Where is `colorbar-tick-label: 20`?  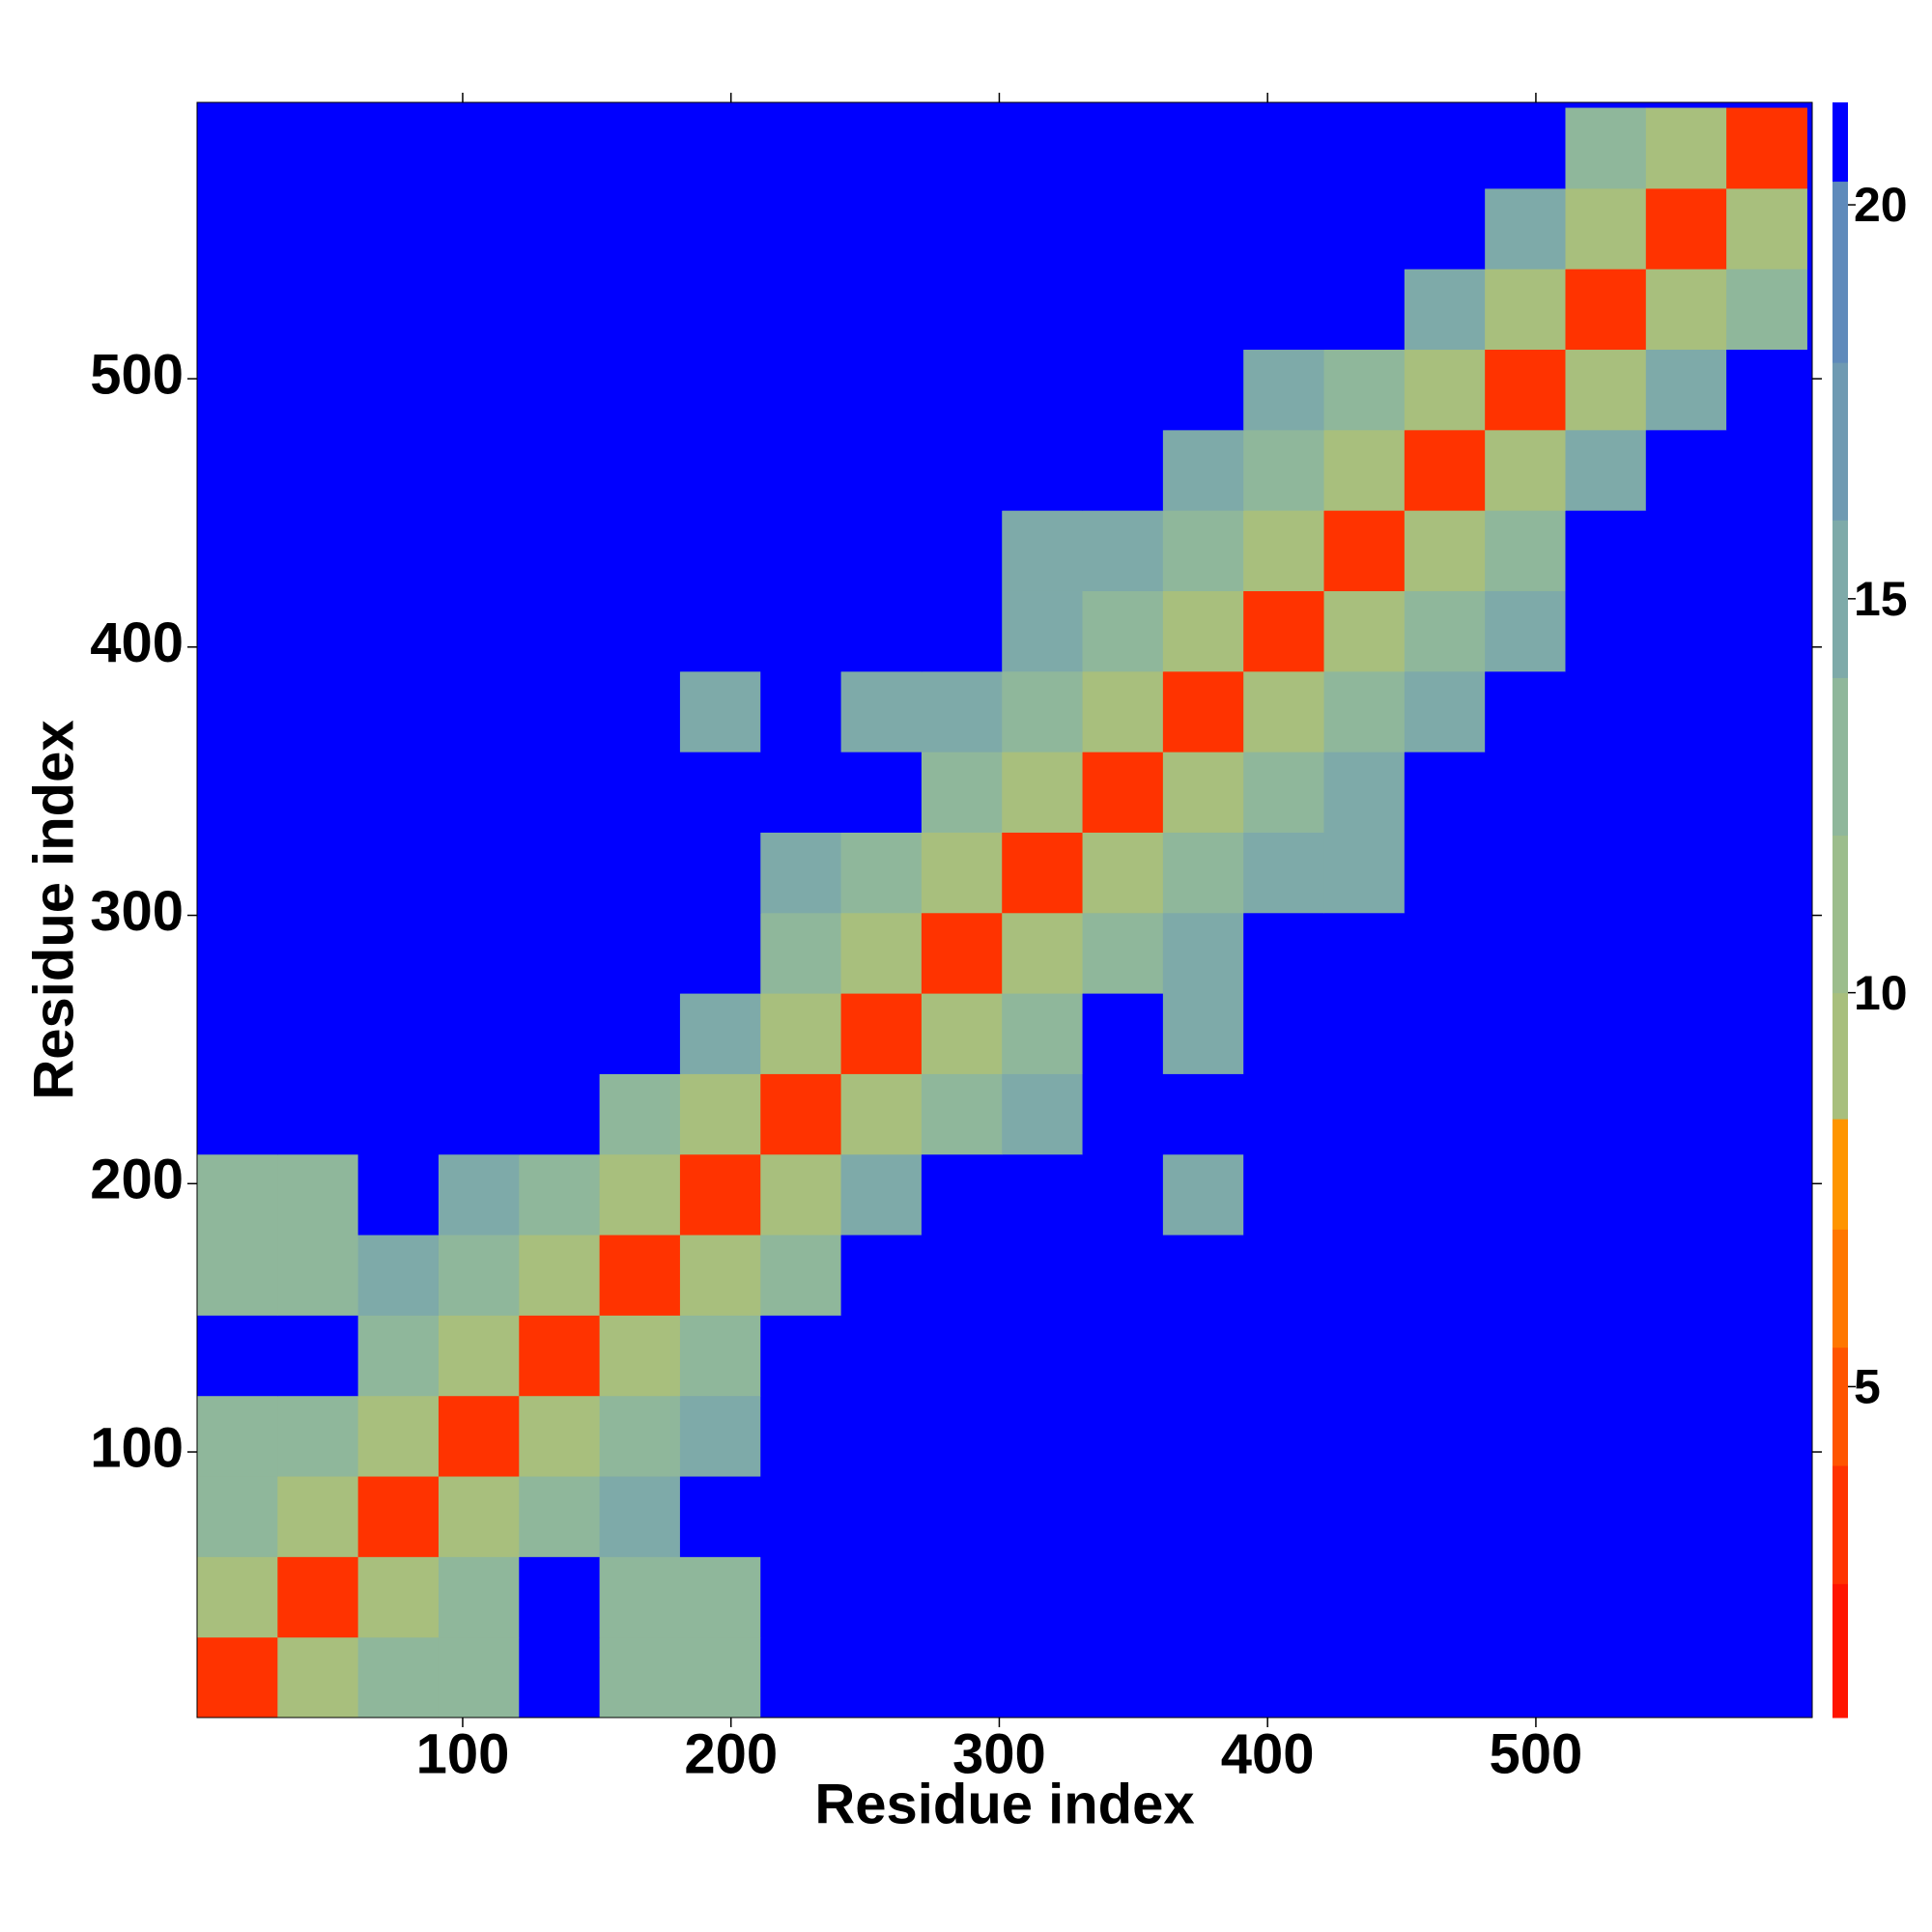
colorbar-tick-label: 20 is located at coordinates (1881, 205).